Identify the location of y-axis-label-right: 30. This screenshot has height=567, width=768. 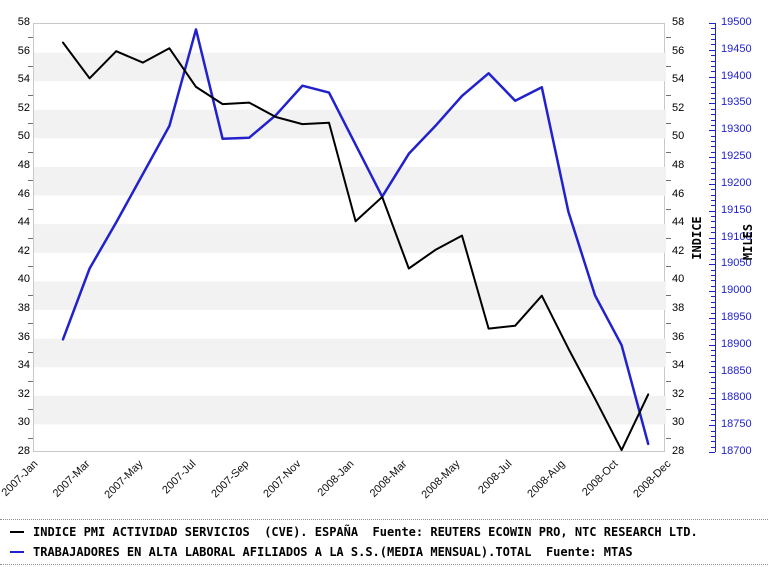
(678, 422).